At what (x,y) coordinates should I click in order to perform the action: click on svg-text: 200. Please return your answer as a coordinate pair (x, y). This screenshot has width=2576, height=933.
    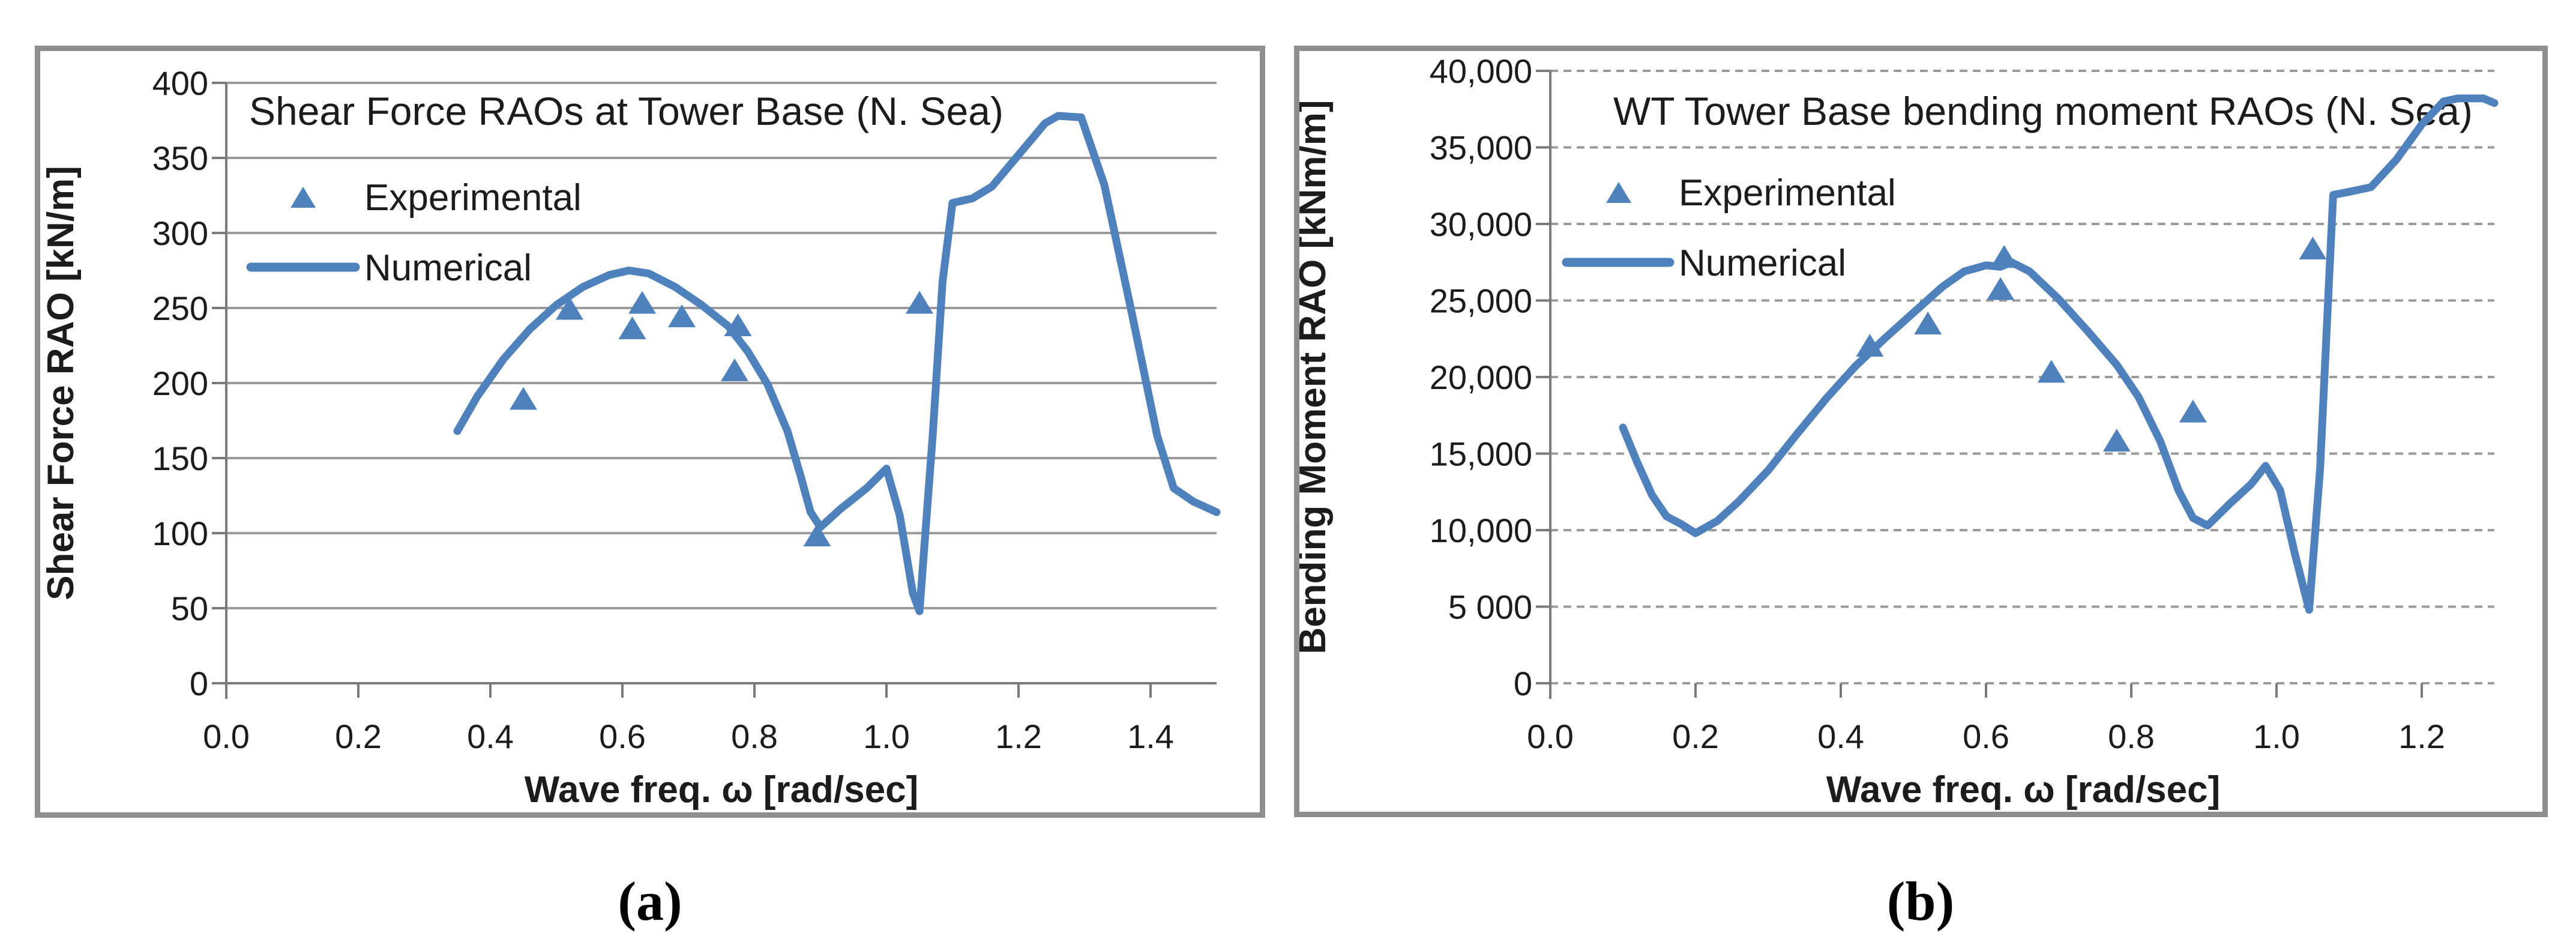
    Looking at the image, I should click on (180, 383).